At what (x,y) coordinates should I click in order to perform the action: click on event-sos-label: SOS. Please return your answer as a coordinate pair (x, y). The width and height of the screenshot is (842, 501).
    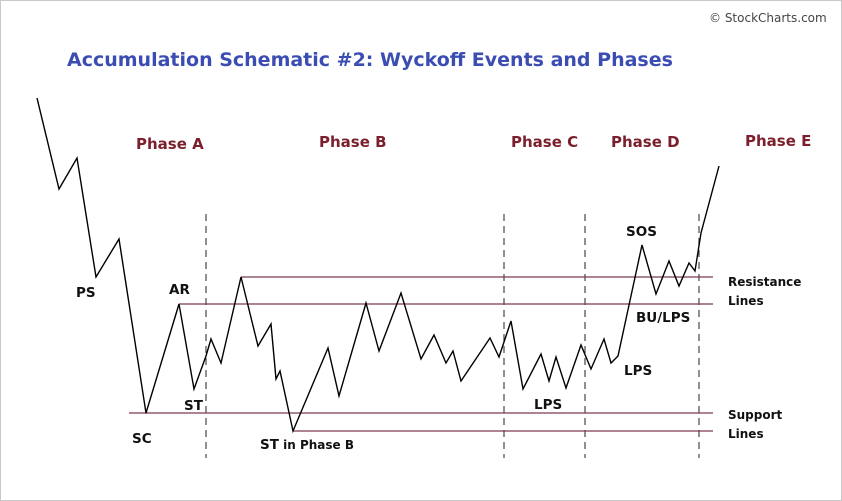
    Looking at the image, I should click on (641, 232).